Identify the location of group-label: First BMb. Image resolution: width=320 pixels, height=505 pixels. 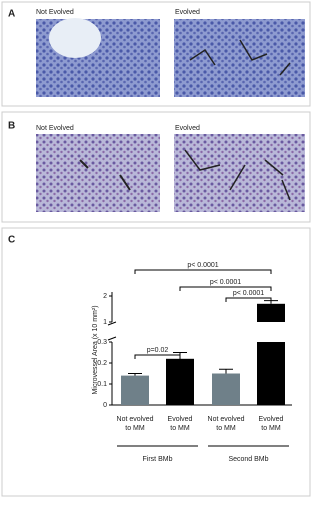
(158, 459).